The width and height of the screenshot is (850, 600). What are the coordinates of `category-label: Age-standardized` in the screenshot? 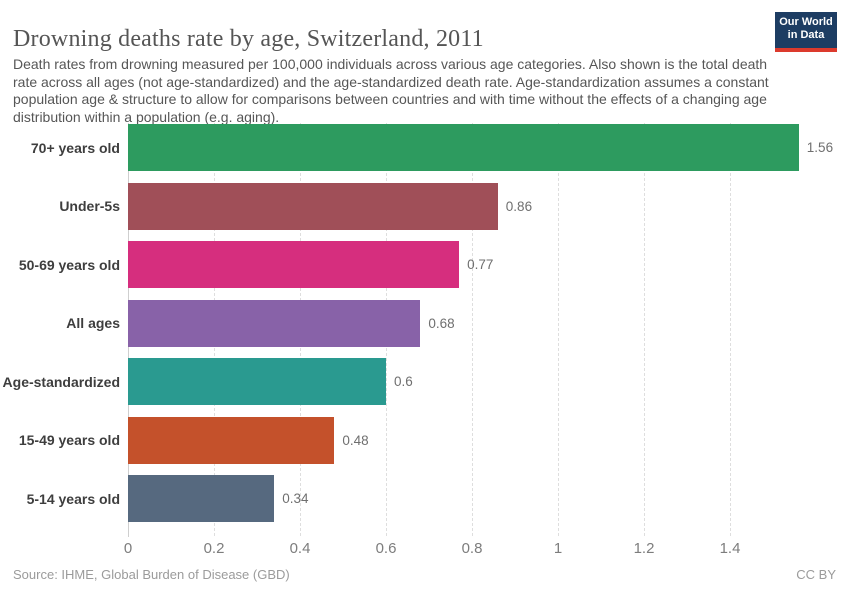 It's located at (61, 381).